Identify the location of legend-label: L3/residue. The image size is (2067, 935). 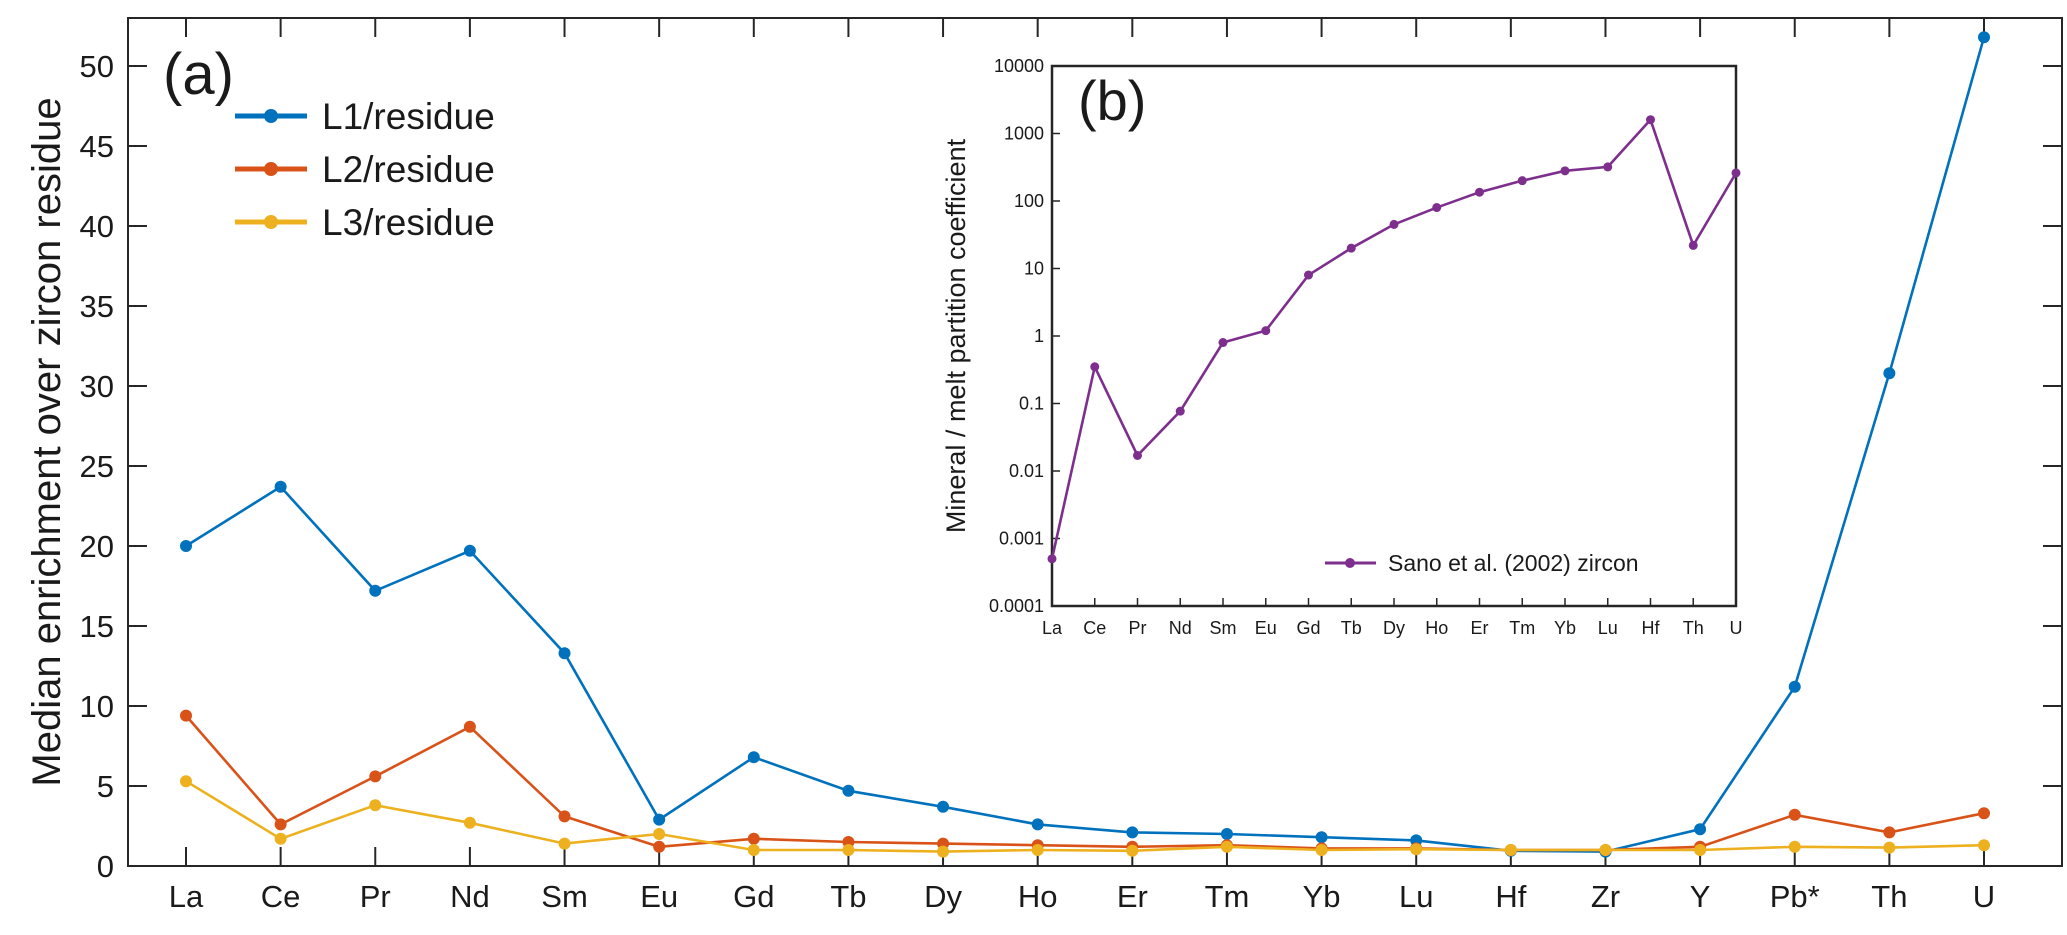
(408, 222).